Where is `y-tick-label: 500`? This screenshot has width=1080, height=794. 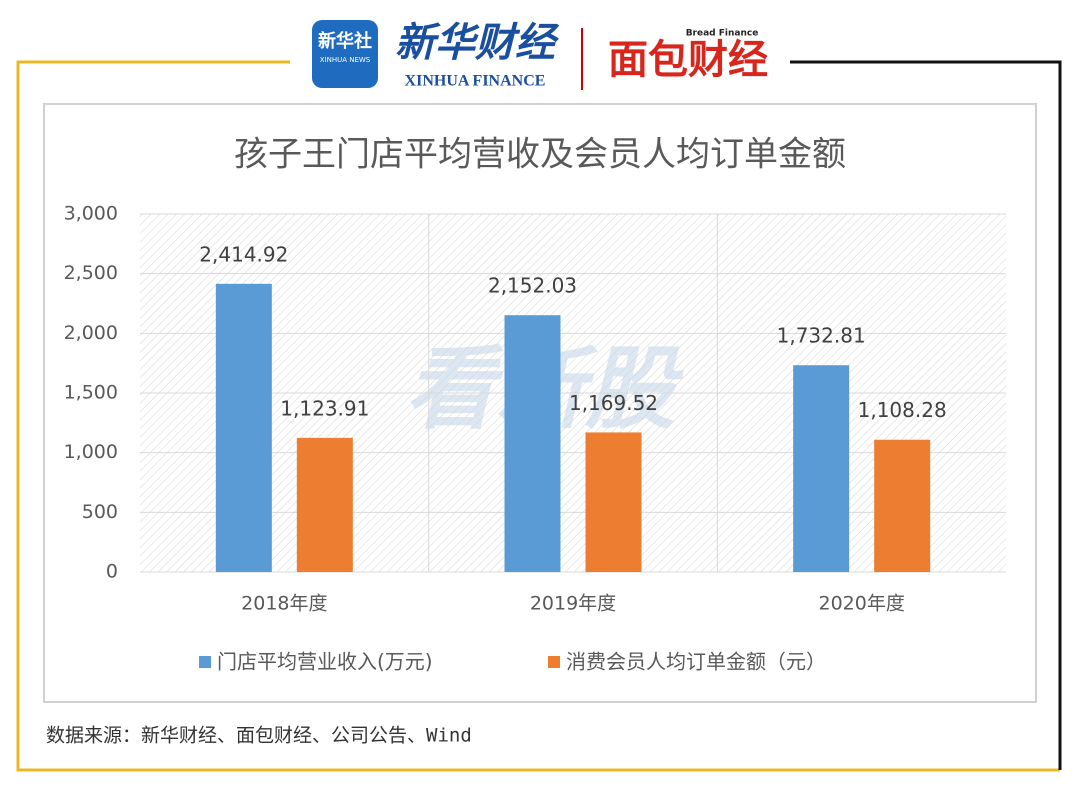 y-tick-label: 500 is located at coordinates (100, 512).